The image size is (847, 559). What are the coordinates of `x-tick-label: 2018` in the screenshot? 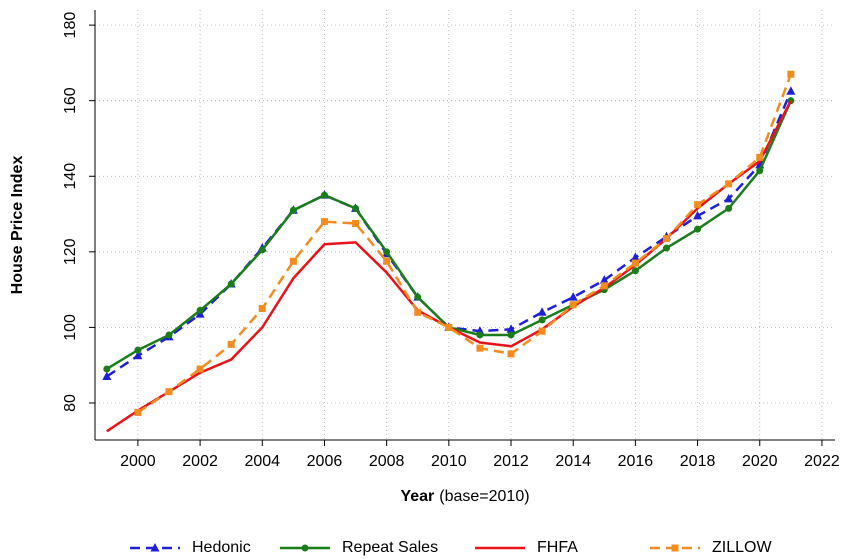 It's located at (698, 461).